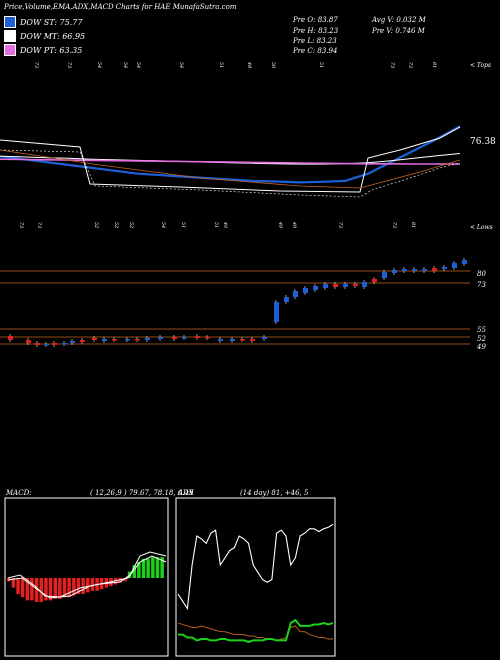 Image resolution: width=500 pixels, height=660 pixels. Describe the element at coordinates (315, 41) in the screenshot. I see `stat-pre-low: Pre L: 83.23` at that location.